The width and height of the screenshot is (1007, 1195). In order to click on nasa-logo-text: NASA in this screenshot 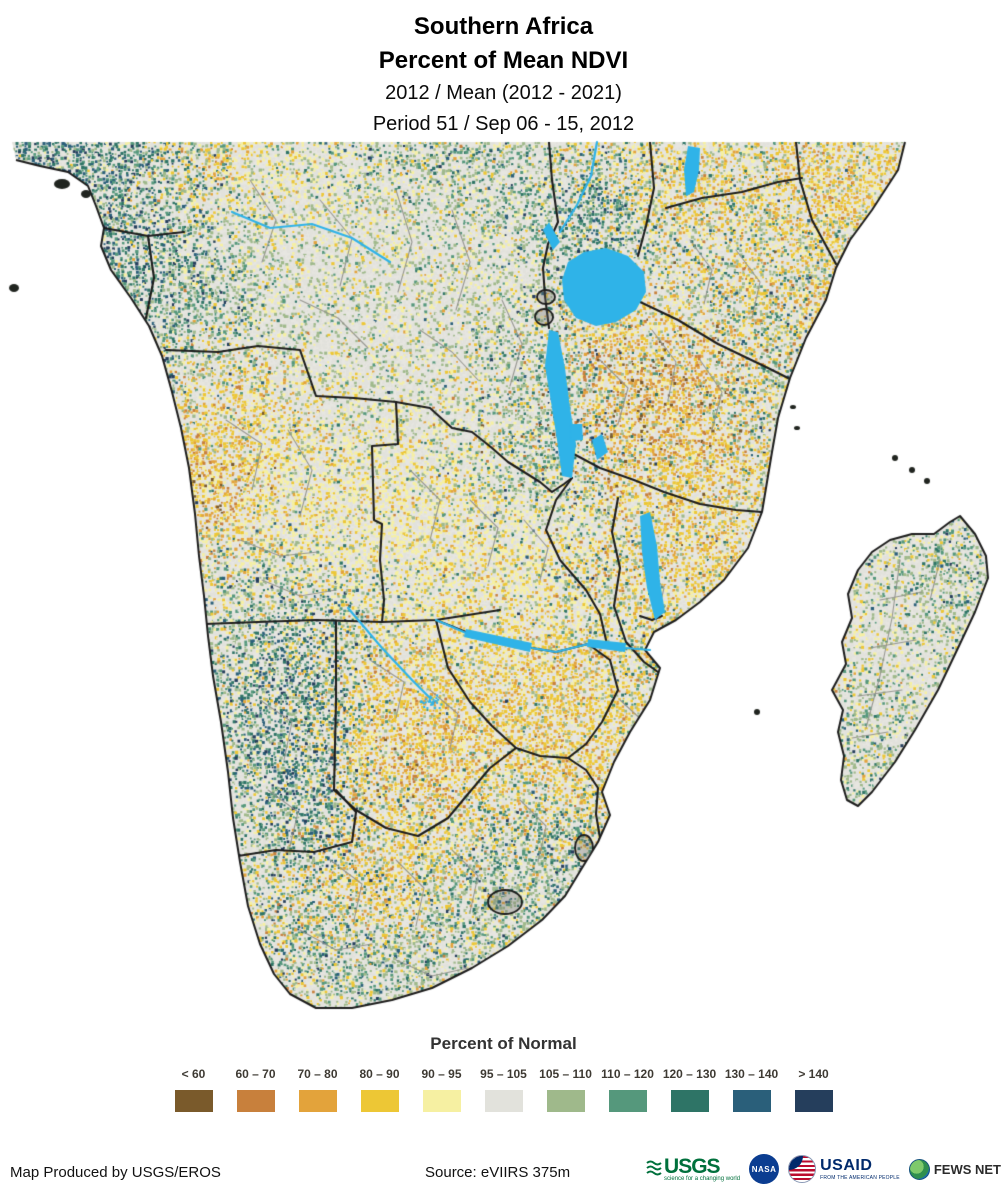, I will do `click(764, 1169)`.